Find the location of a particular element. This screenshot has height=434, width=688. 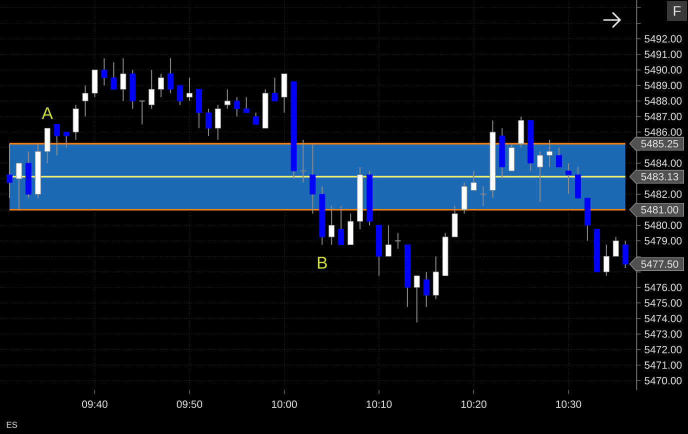

ref-line-label: 5485.25 is located at coordinates (659, 144).